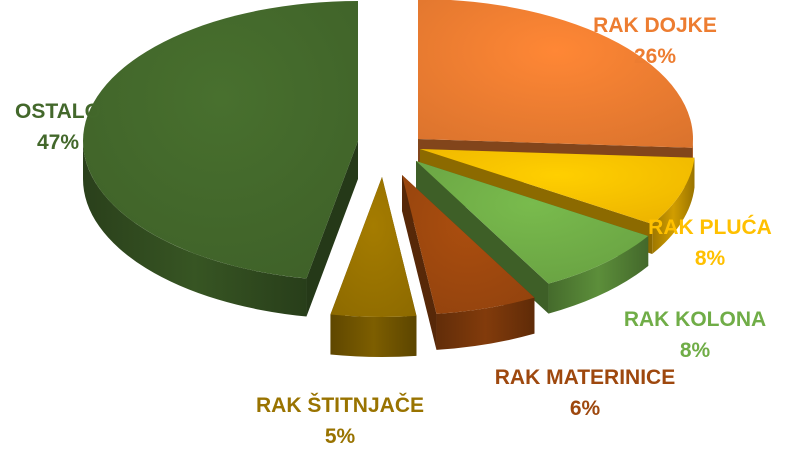 The image size is (805, 451). Describe the element at coordinates (58, 142) in the screenshot. I see `value-ostalo: 47%` at that location.